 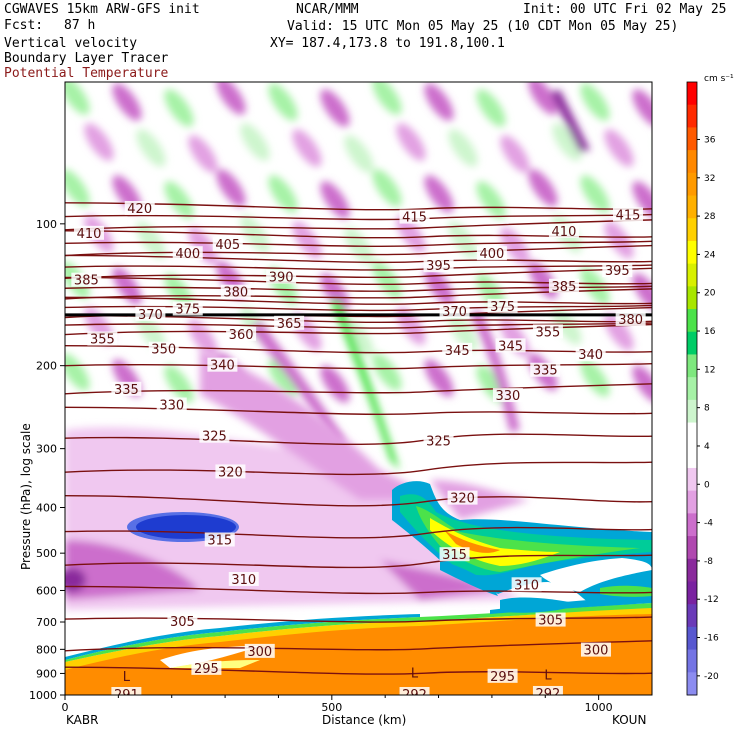 What do you see at coordinates (502, 677) in the screenshot?
I see `isentrope-label: 295` at bounding box center [502, 677].